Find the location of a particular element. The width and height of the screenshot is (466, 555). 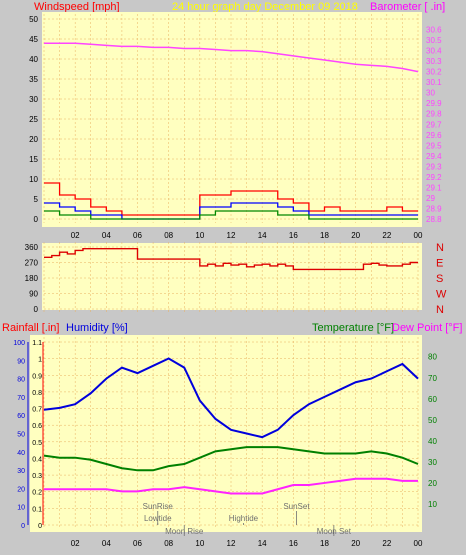

barometer-tick-label: 30.1 is located at coordinates (434, 82).